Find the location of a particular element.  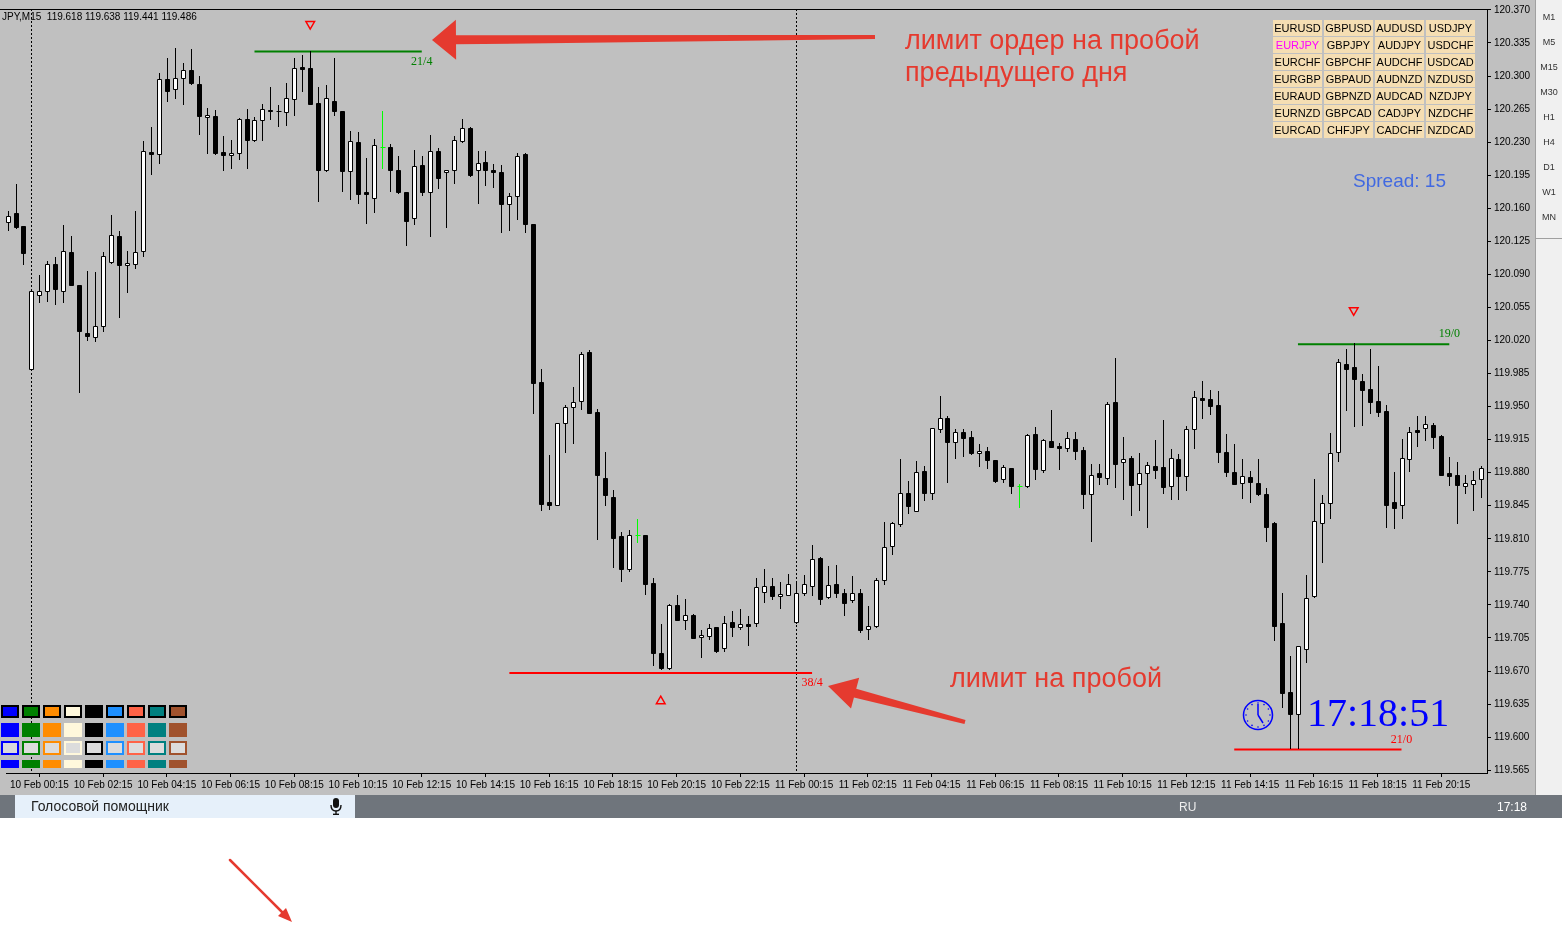

y-tick-label: 119.740 is located at coordinates (1512, 604).